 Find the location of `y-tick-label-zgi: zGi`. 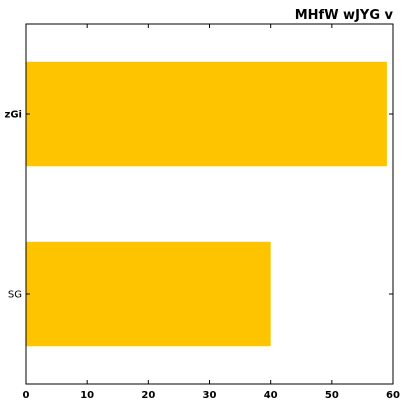

y-tick-label-zgi: zGi is located at coordinates (13, 115).